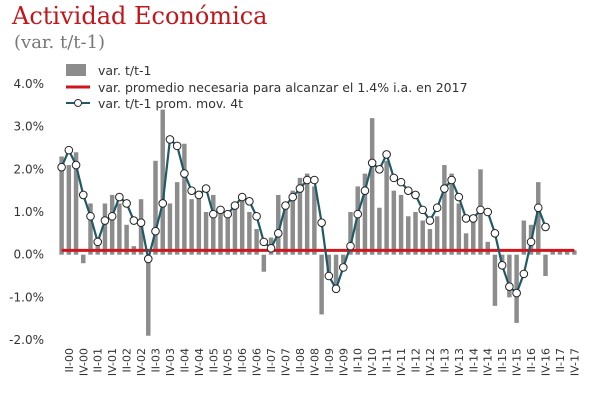 Image resolution: width=610 pixels, height=404 pixels. I want to click on y-tick-label: 0.0%, so click(29, 255).